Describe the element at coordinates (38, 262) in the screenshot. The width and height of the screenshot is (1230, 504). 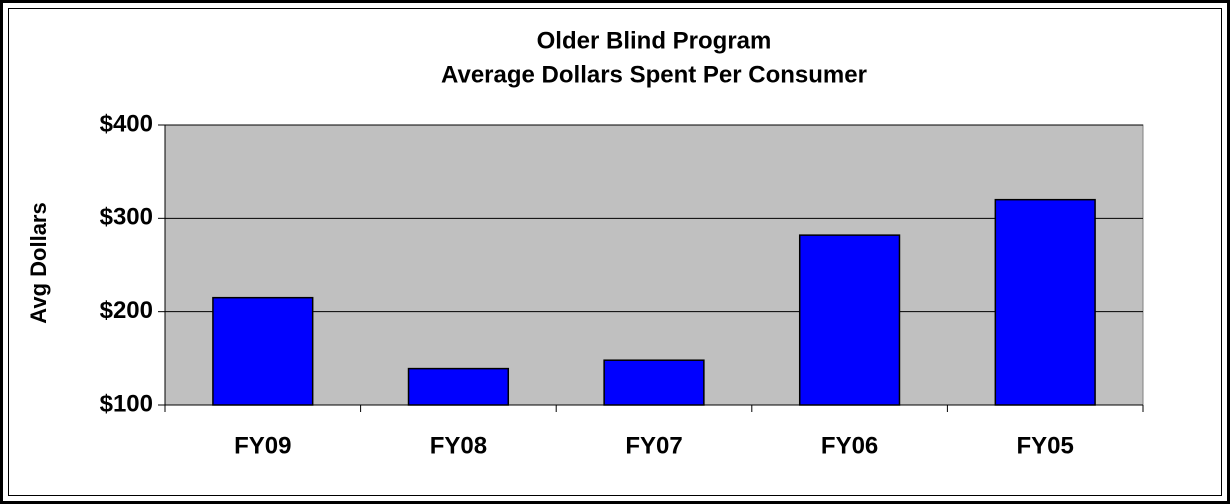
I see `y-axis-label: Avg Dollars` at that location.